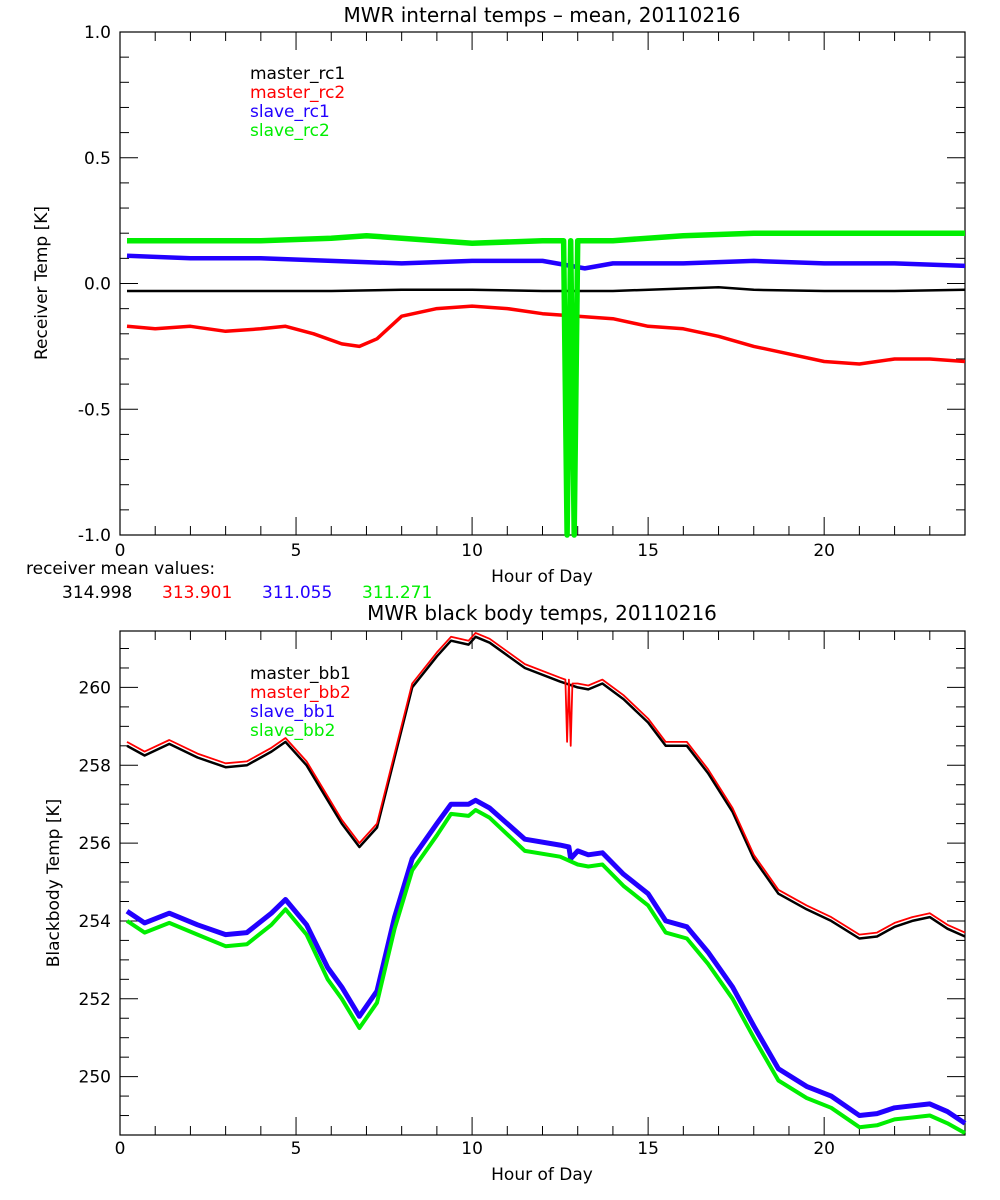 This screenshot has height=1200, width=1000. Describe the element at coordinates (542, 613) in the screenshot. I see `chart-title: MWR black body temps, 20110216` at that location.